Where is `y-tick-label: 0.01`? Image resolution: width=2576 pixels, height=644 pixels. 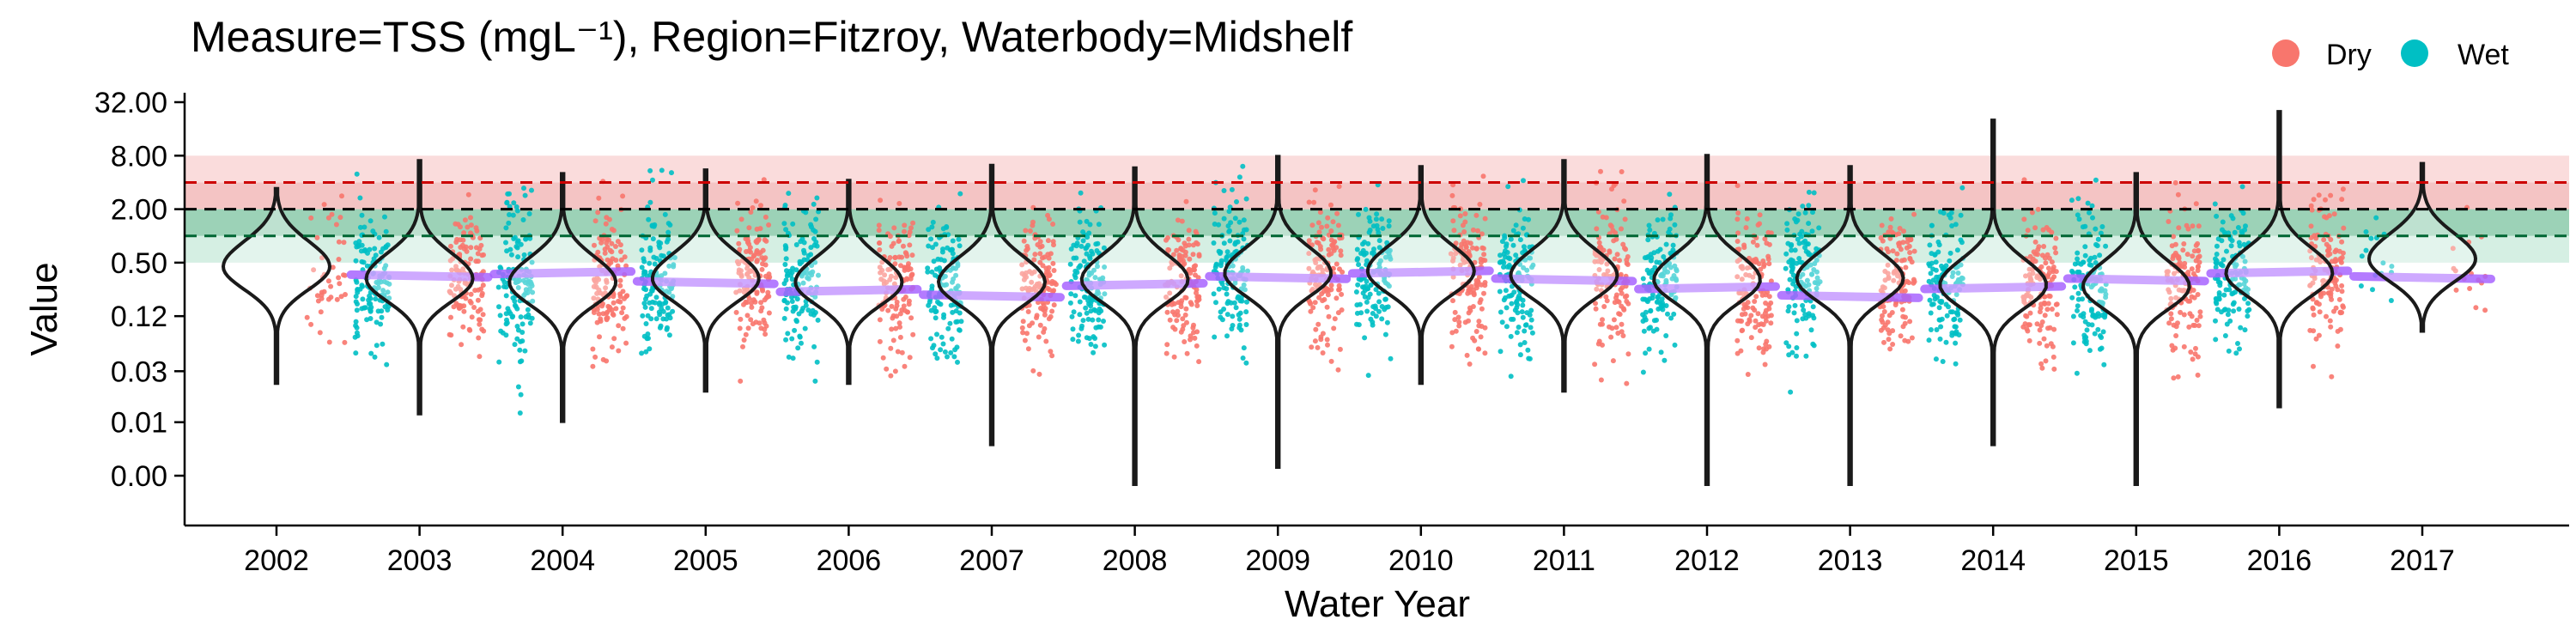 y-tick-label: 0.01 is located at coordinates (139, 423).